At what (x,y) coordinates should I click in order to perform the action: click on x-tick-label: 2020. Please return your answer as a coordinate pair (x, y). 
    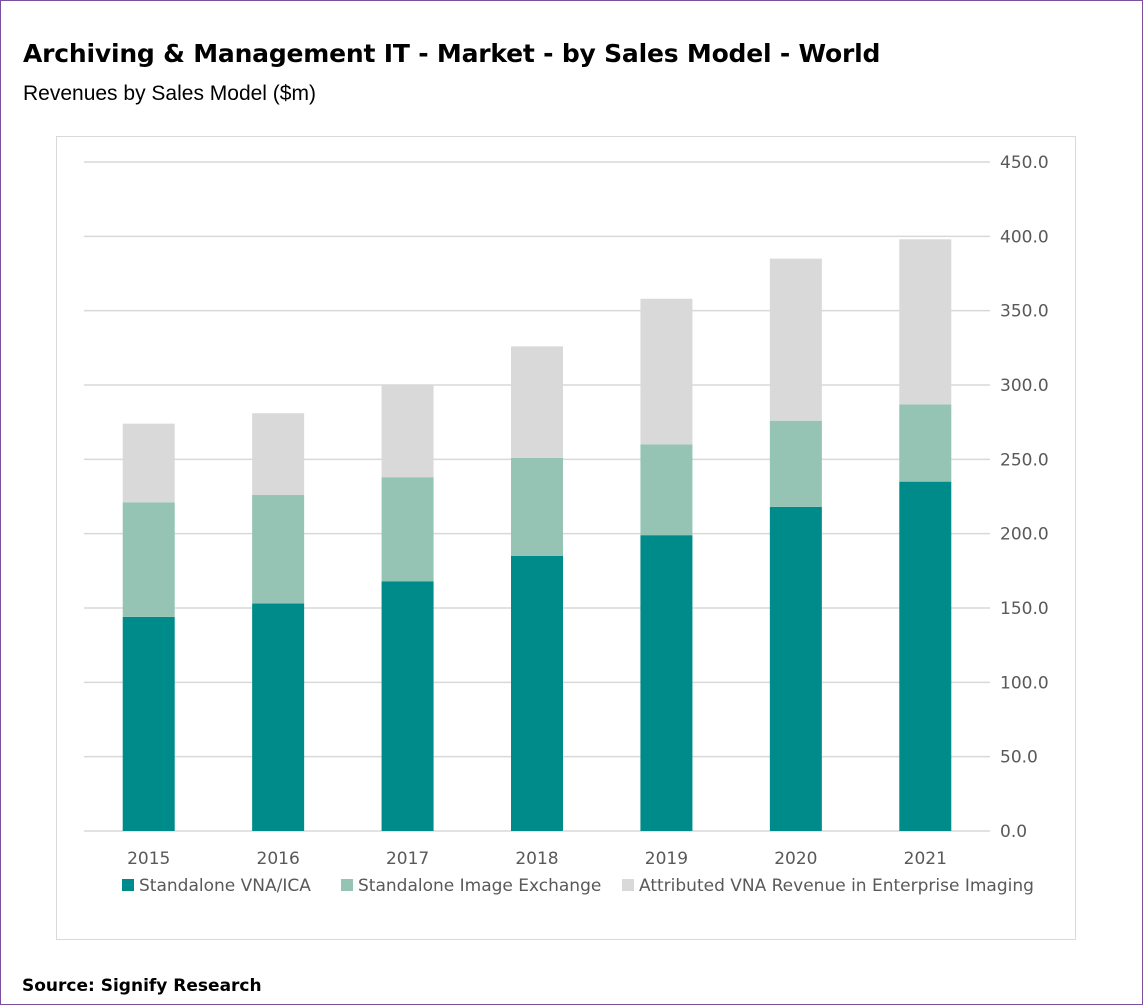
    Looking at the image, I should click on (795, 859).